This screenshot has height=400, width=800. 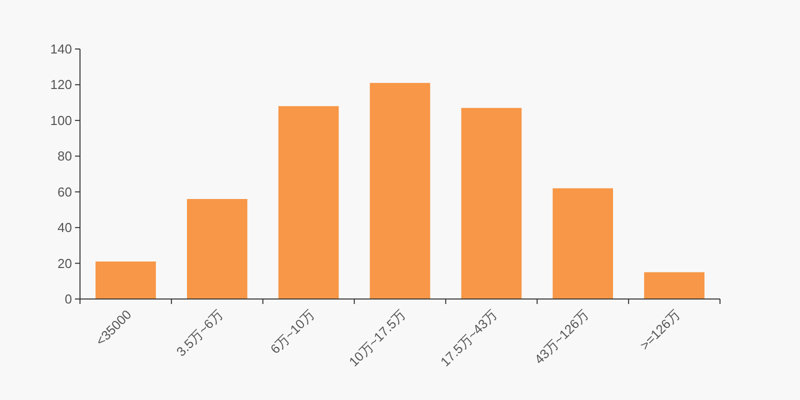 I want to click on x-tick-label: 3.5万~6万, so click(x=199, y=333).